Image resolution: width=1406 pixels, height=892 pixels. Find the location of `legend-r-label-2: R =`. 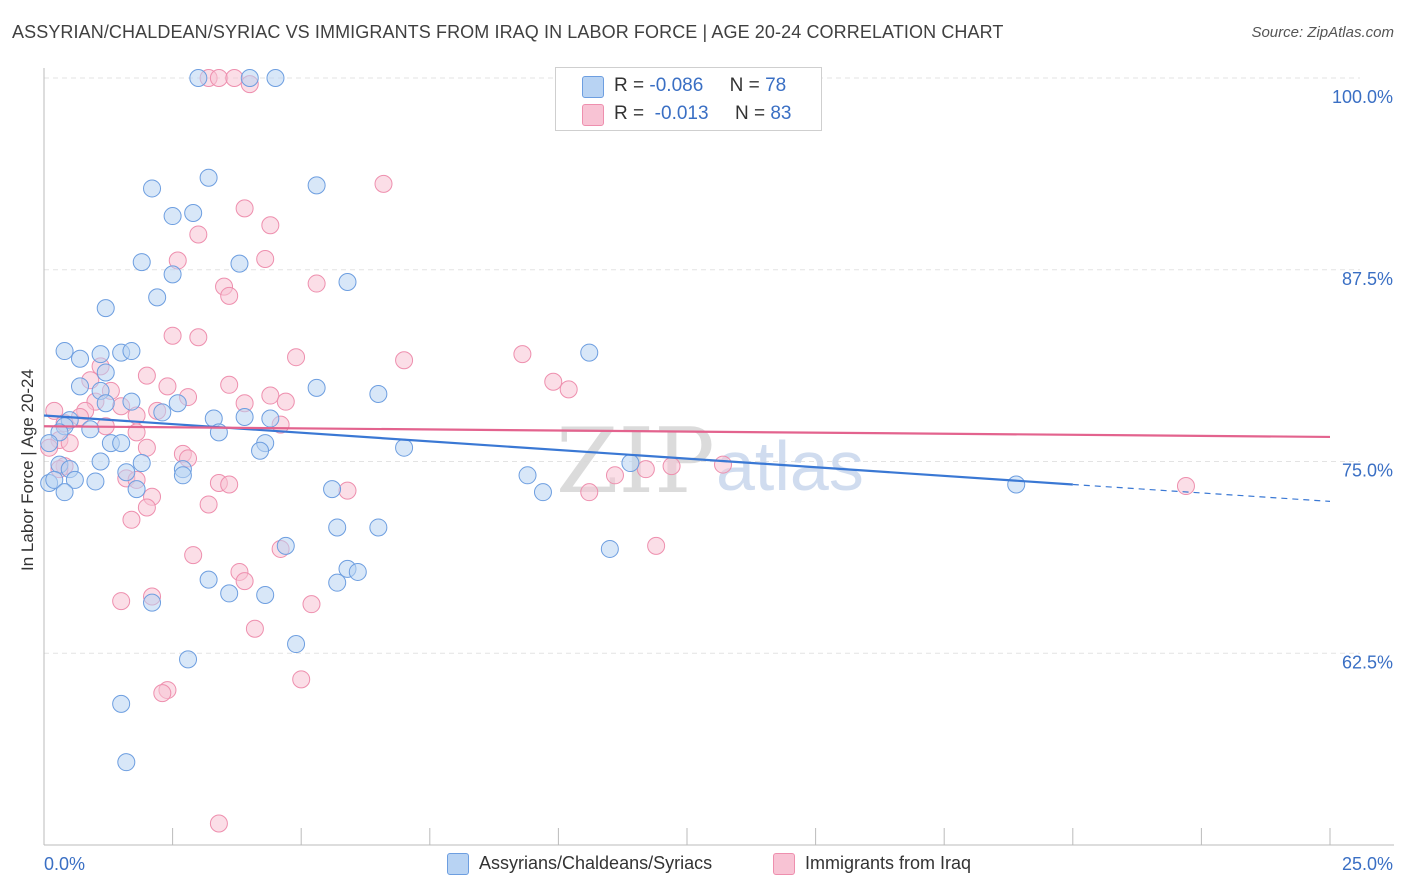

legend-r-label-2: R = is located at coordinates (629, 113).